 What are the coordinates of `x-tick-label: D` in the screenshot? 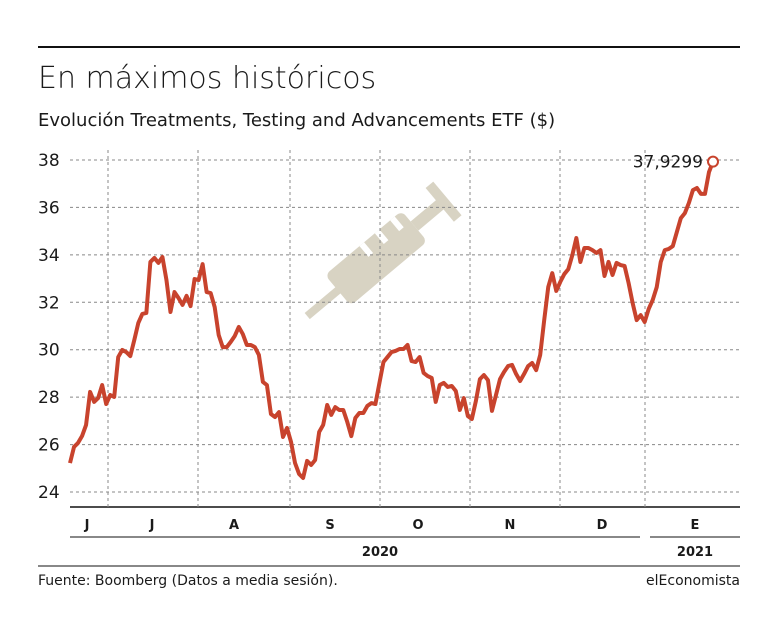 It's located at (602, 525).